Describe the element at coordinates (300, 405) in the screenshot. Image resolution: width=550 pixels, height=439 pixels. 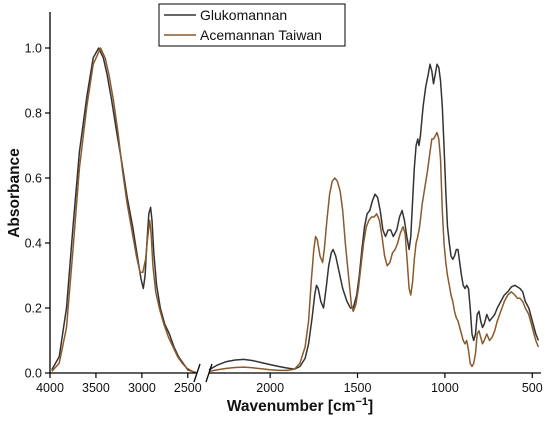
I see `x-axis-title: Wavenumber [cm−1]` at that location.